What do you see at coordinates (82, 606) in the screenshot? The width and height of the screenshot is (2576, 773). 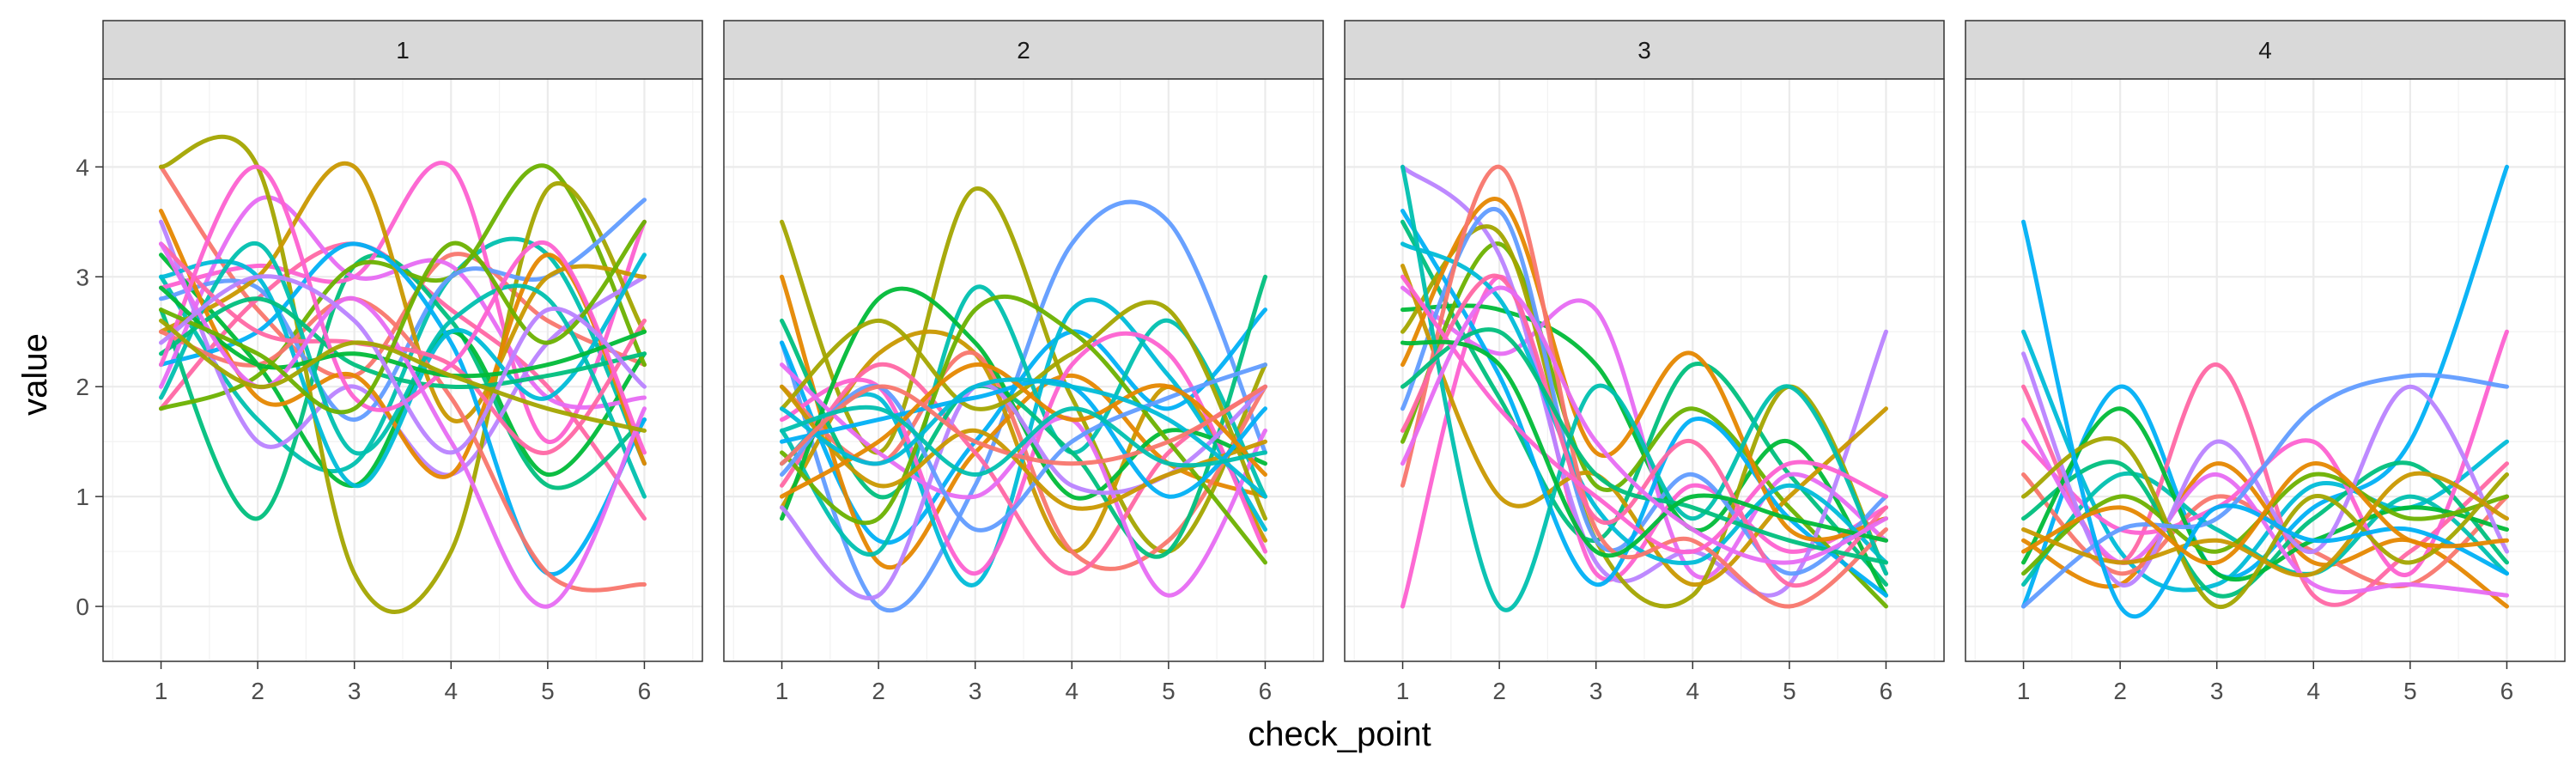 I see `y-tick-label: 0` at bounding box center [82, 606].